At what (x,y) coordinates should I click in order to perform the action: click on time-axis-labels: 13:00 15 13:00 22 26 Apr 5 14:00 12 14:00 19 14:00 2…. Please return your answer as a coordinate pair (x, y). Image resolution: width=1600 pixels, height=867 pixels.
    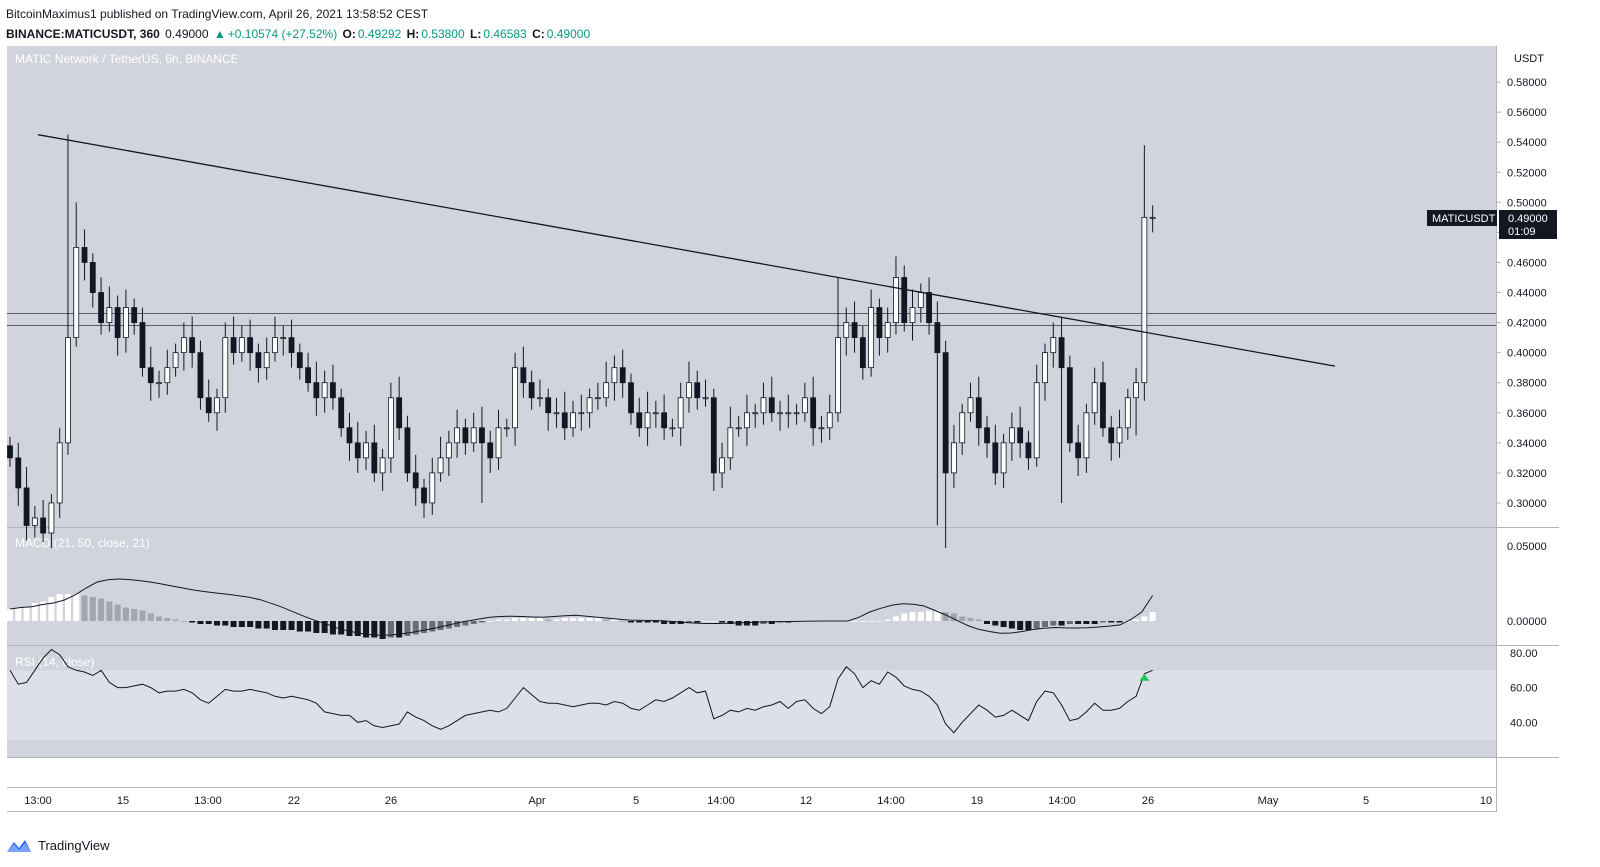
    Looking at the image, I should click on (758, 801).